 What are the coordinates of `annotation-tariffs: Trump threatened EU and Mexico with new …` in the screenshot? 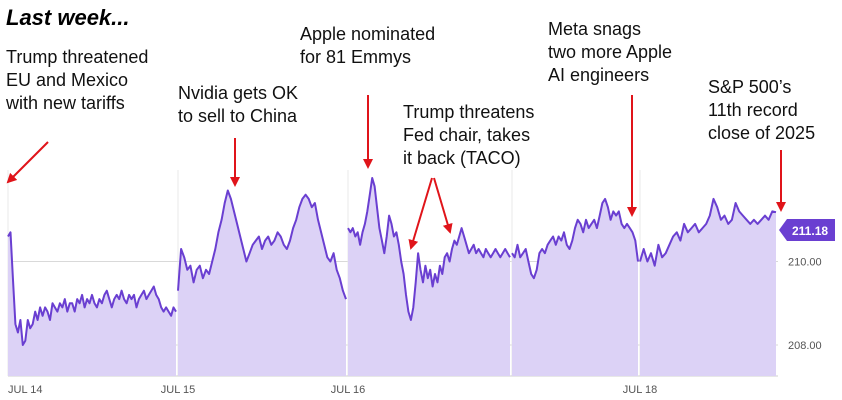 It's located at (79, 80).